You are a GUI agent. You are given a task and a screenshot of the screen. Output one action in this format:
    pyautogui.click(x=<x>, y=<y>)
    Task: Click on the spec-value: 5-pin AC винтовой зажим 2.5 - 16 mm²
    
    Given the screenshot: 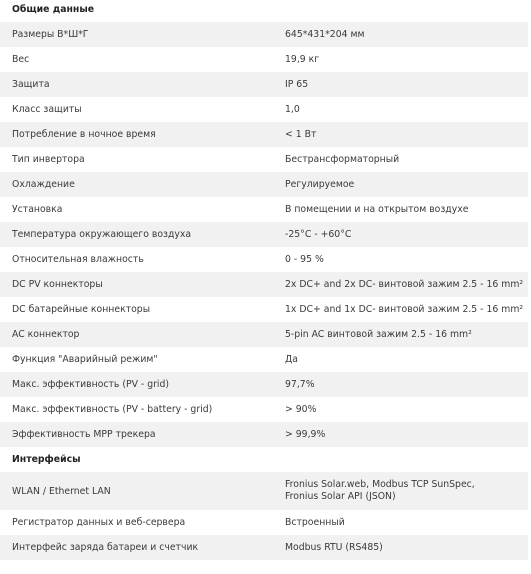 What is the action you would take?
    pyautogui.click(x=378, y=334)
    